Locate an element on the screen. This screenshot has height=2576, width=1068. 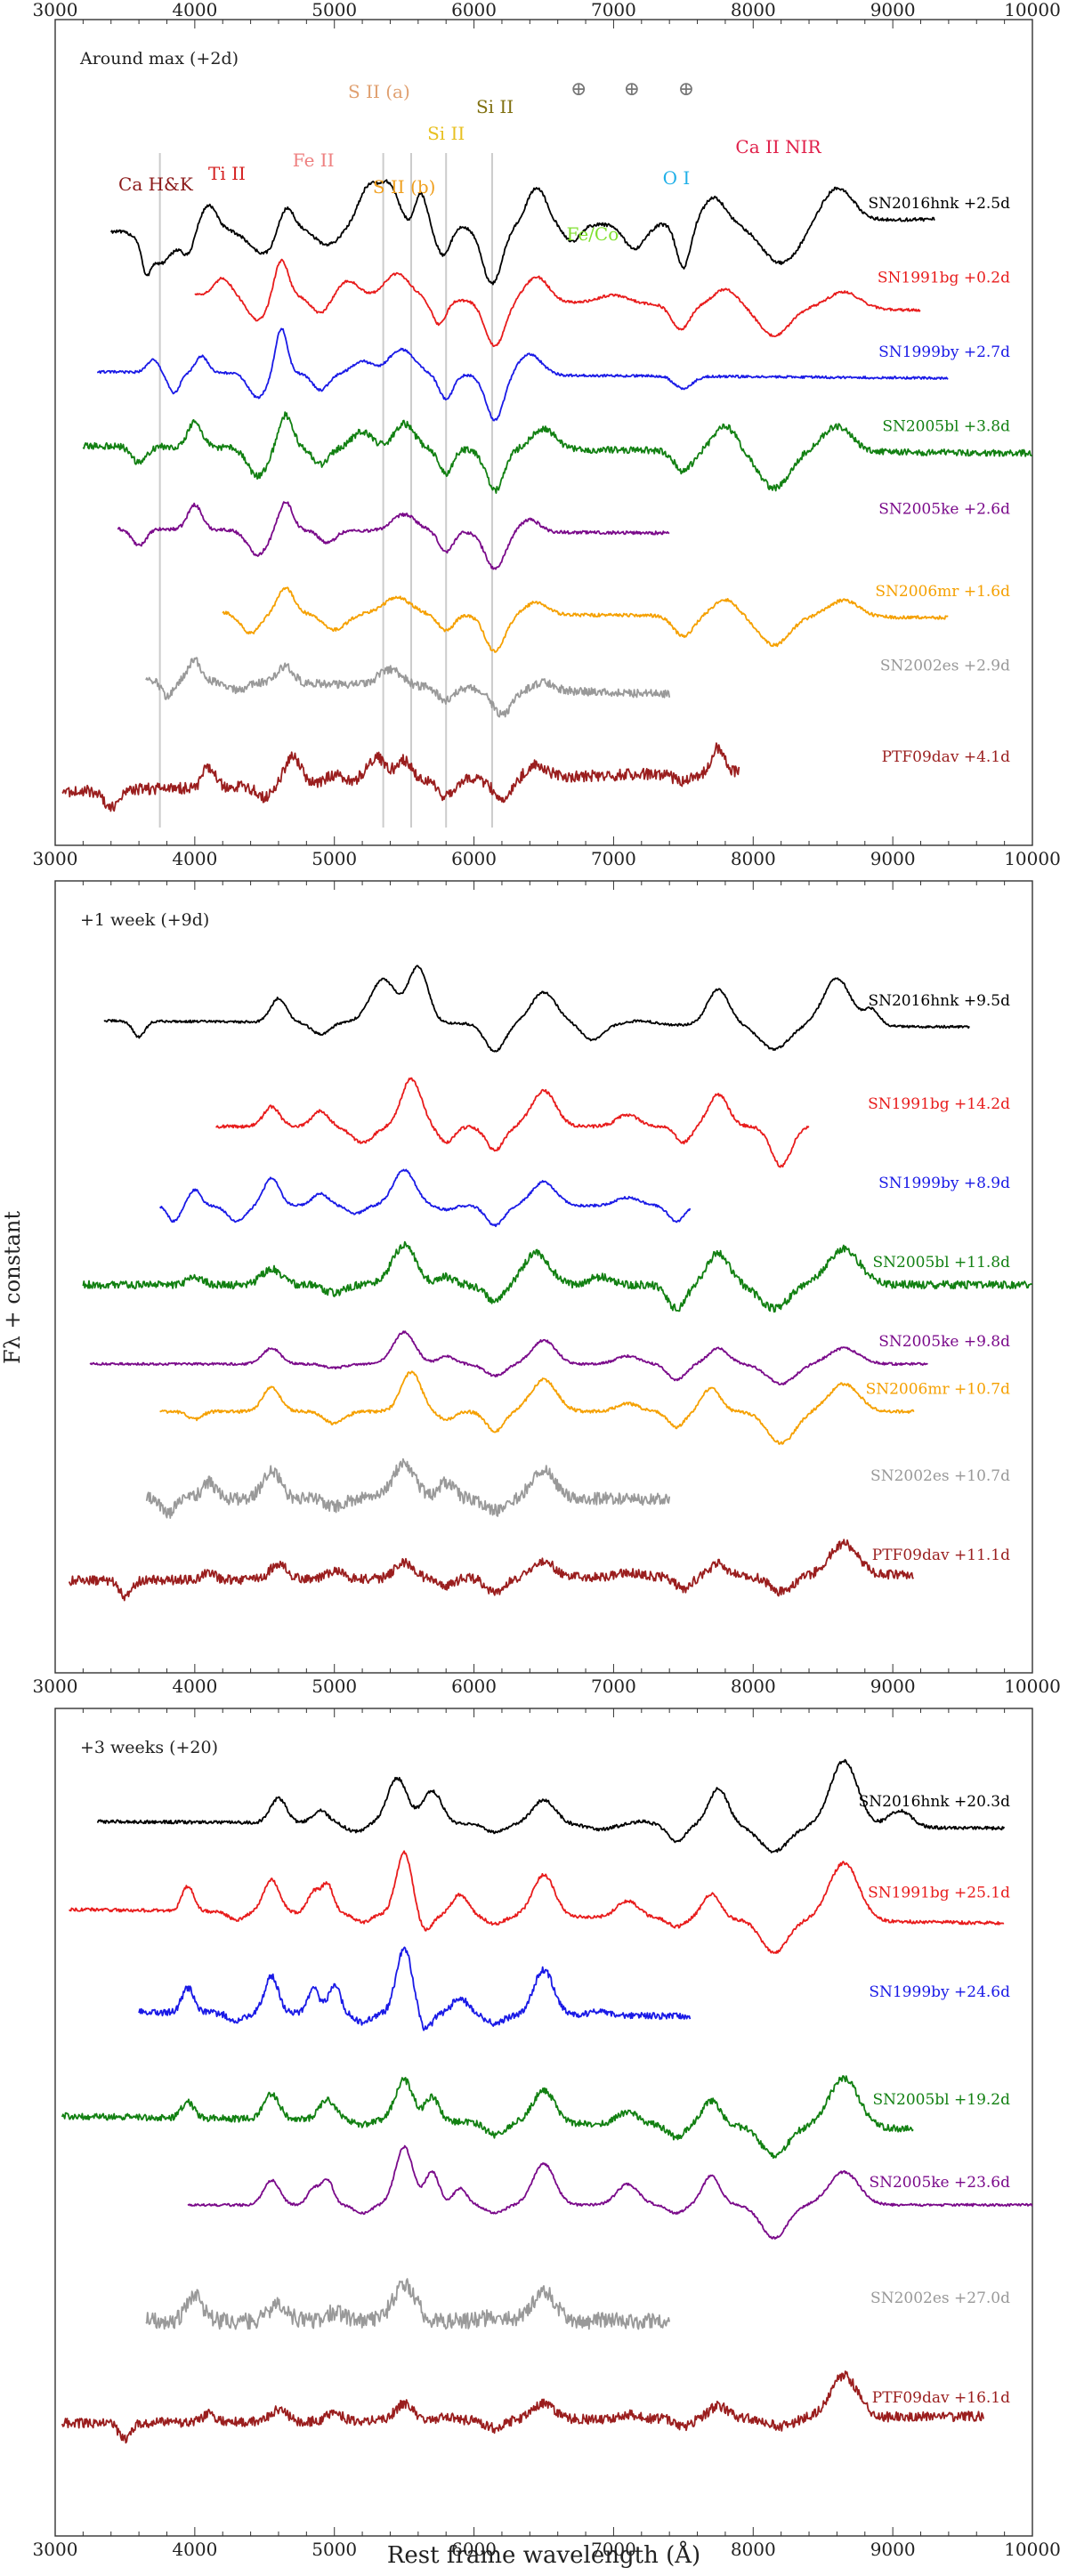
series-label: SN2002es +27.0d is located at coordinates (940, 2298).